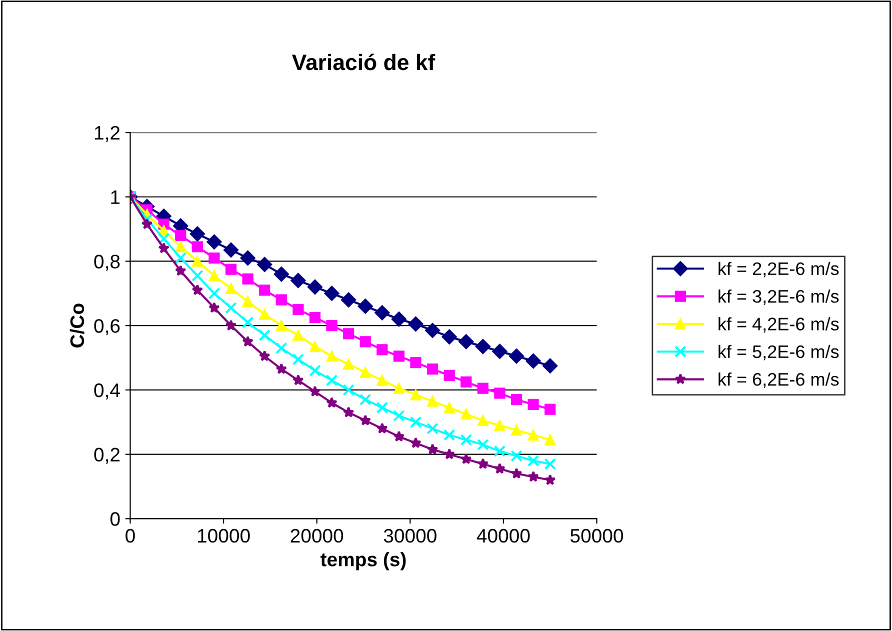 This screenshot has height=631, width=892. Describe the element at coordinates (364, 62) in the screenshot. I see `chart-title: Variació de kf` at that location.